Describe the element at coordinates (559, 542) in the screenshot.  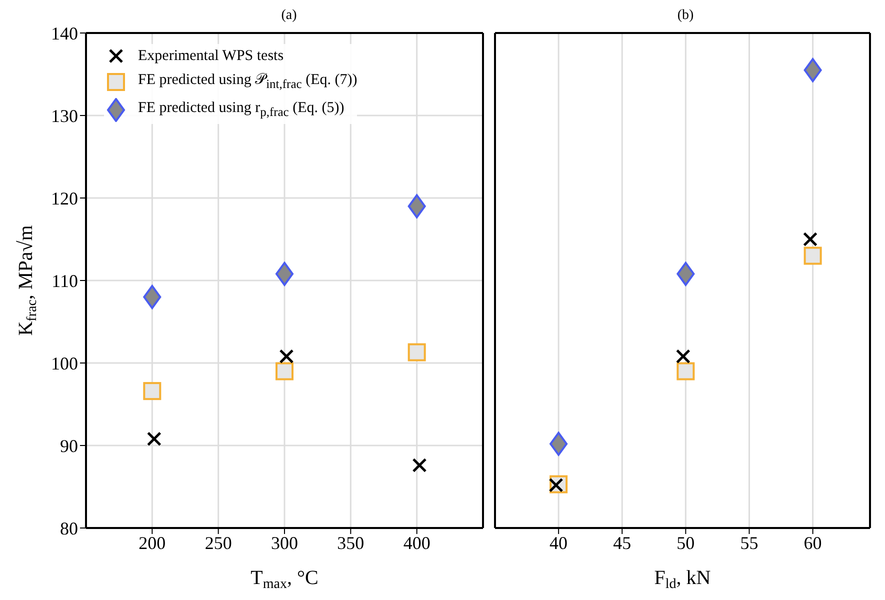
I see `x-tick-label: 40` at that location.